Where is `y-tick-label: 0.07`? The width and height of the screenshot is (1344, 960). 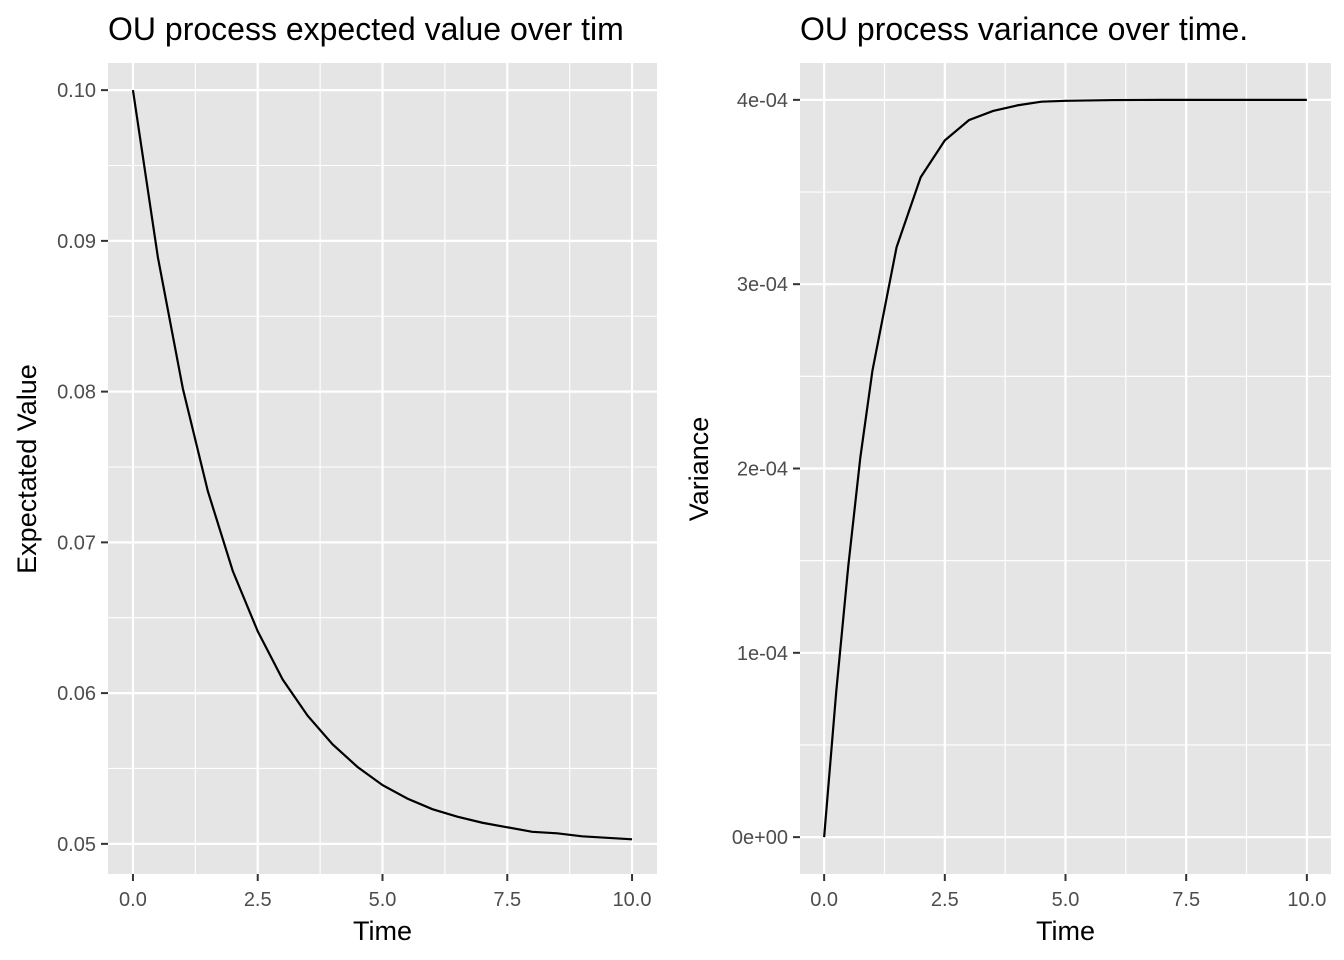
y-tick-label: 0.07 is located at coordinates (76, 543).